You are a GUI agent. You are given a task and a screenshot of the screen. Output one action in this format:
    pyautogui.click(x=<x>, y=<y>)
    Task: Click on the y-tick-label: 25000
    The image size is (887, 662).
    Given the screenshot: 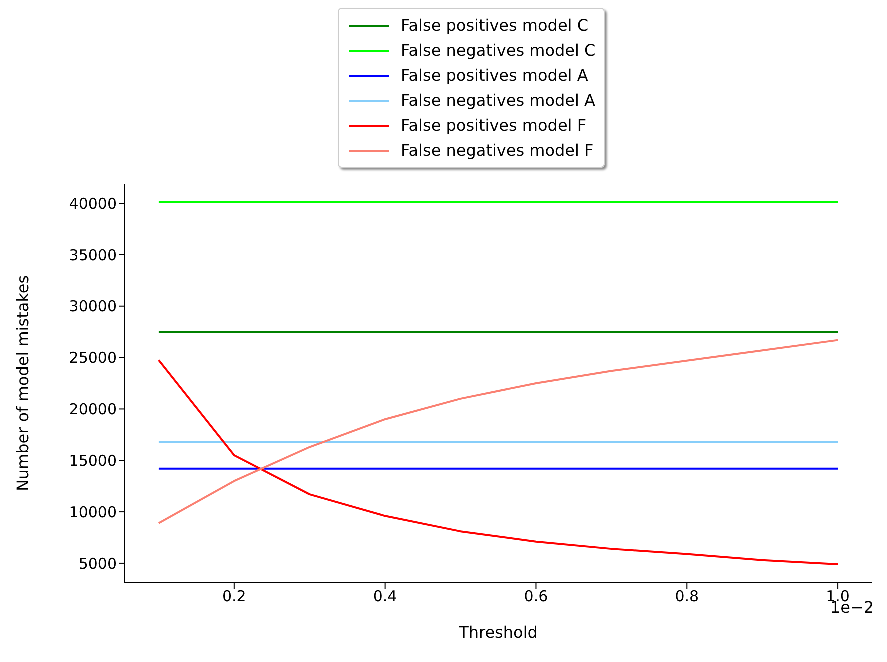 What is the action you would take?
    pyautogui.click(x=93, y=358)
    